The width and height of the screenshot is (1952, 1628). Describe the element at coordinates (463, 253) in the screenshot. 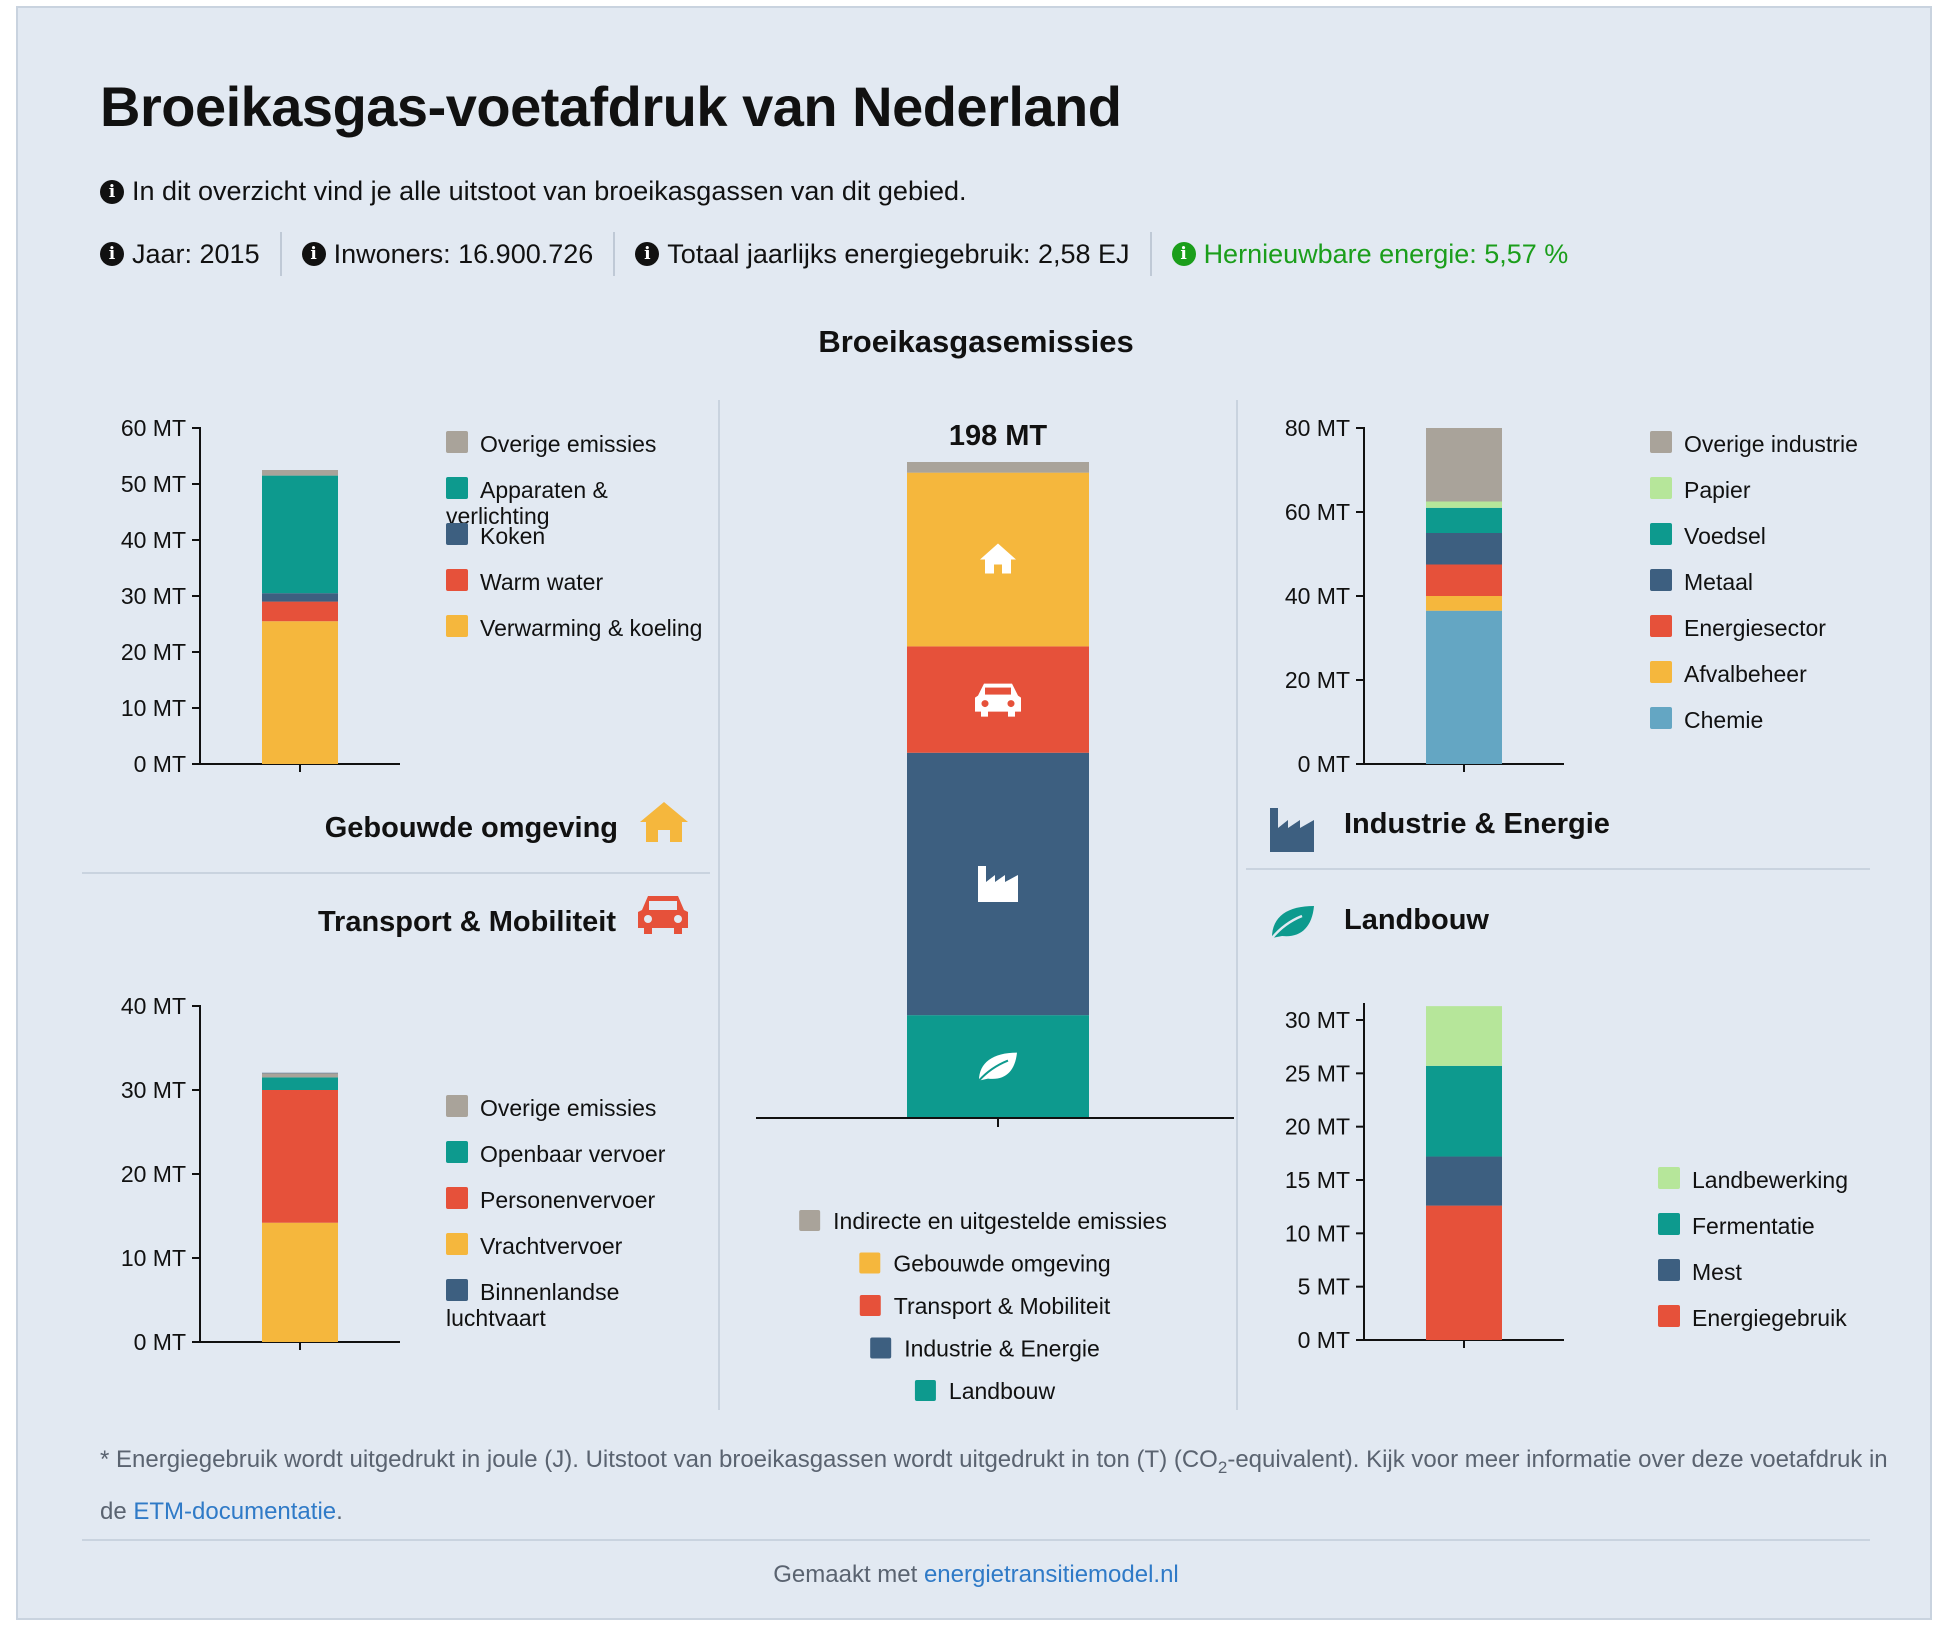

I see `stat-inhabitants-text: Inwoners: 16.900.726` at that location.